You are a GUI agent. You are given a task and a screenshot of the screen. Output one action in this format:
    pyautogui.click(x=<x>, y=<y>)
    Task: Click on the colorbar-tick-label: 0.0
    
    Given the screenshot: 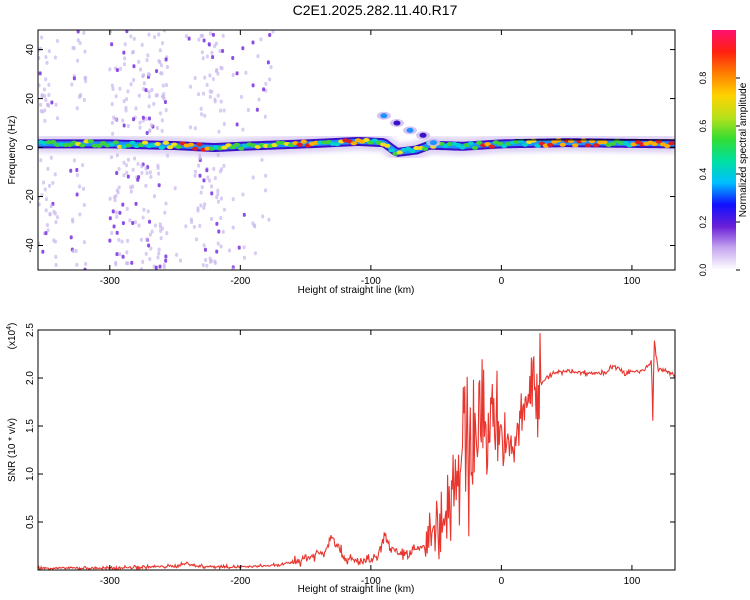 What is the action you would take?
    pyautogui.click(x=703, y=270)
    